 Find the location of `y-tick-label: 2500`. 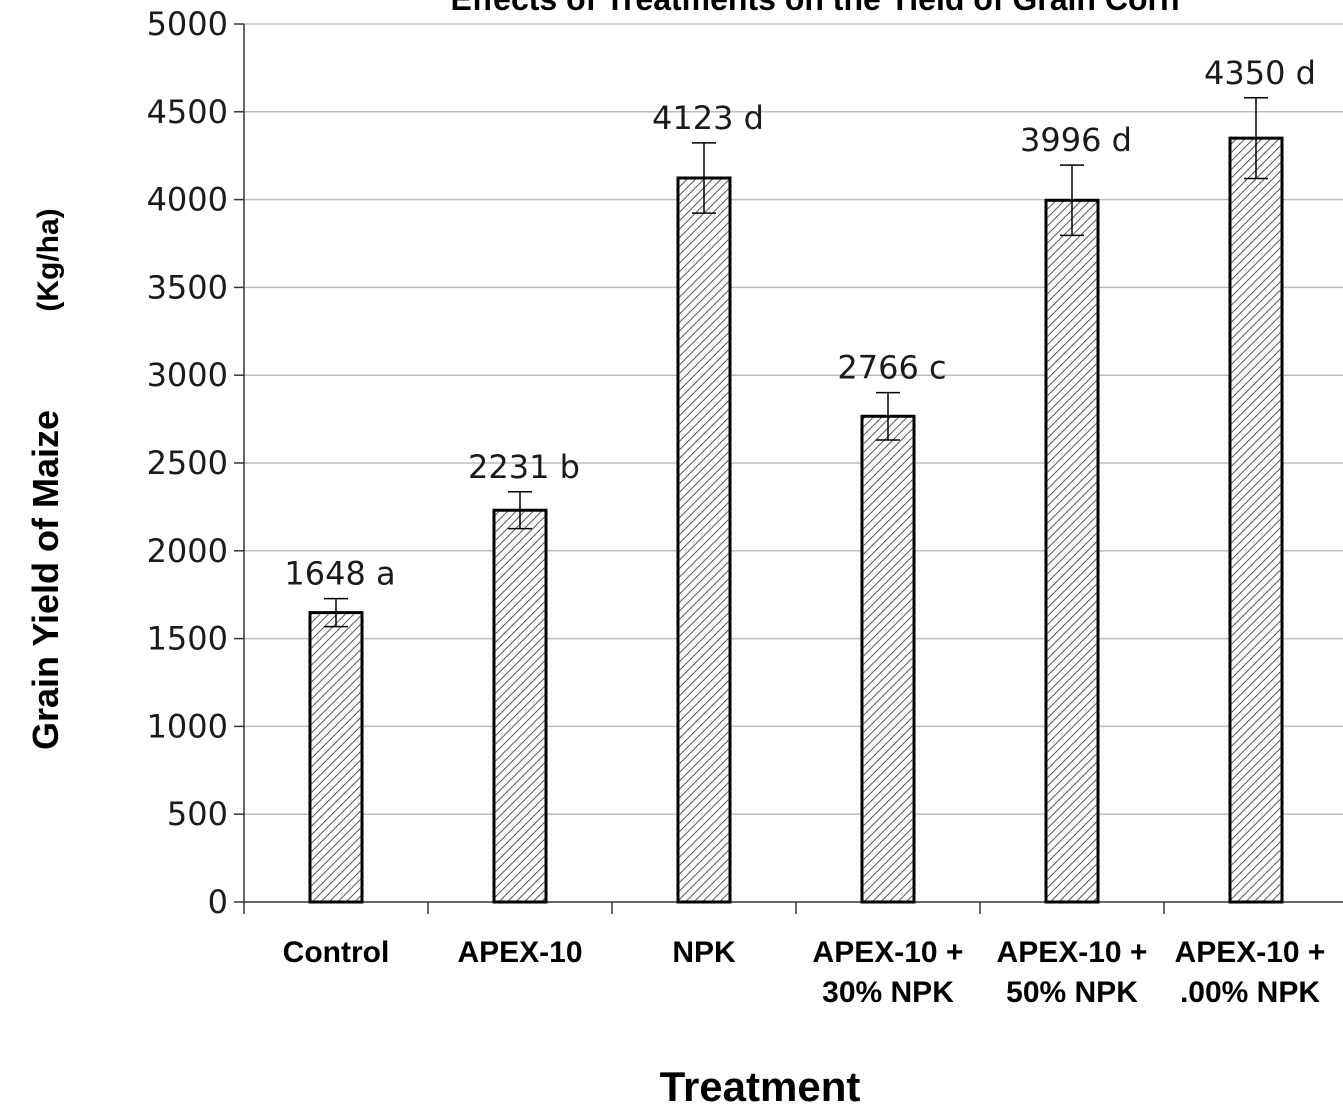

y-tick-label: 2500 is located at coordinates (187, 463).